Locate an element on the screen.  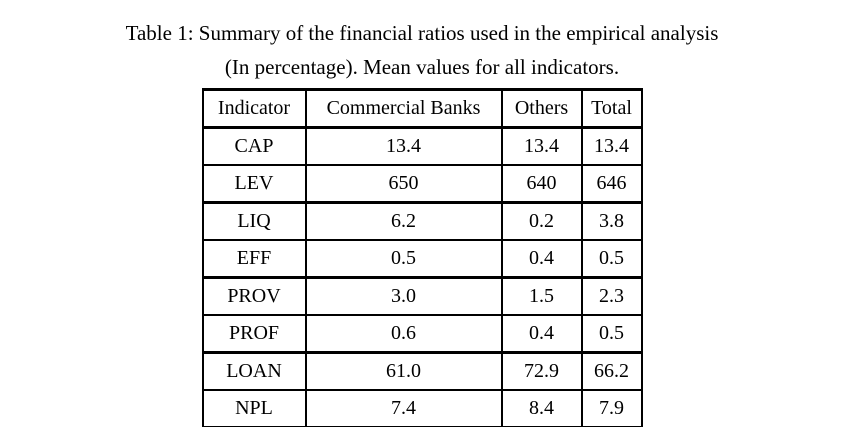
value-cell-commercial-banks: 13.4 is located at coordinates (403, 146).